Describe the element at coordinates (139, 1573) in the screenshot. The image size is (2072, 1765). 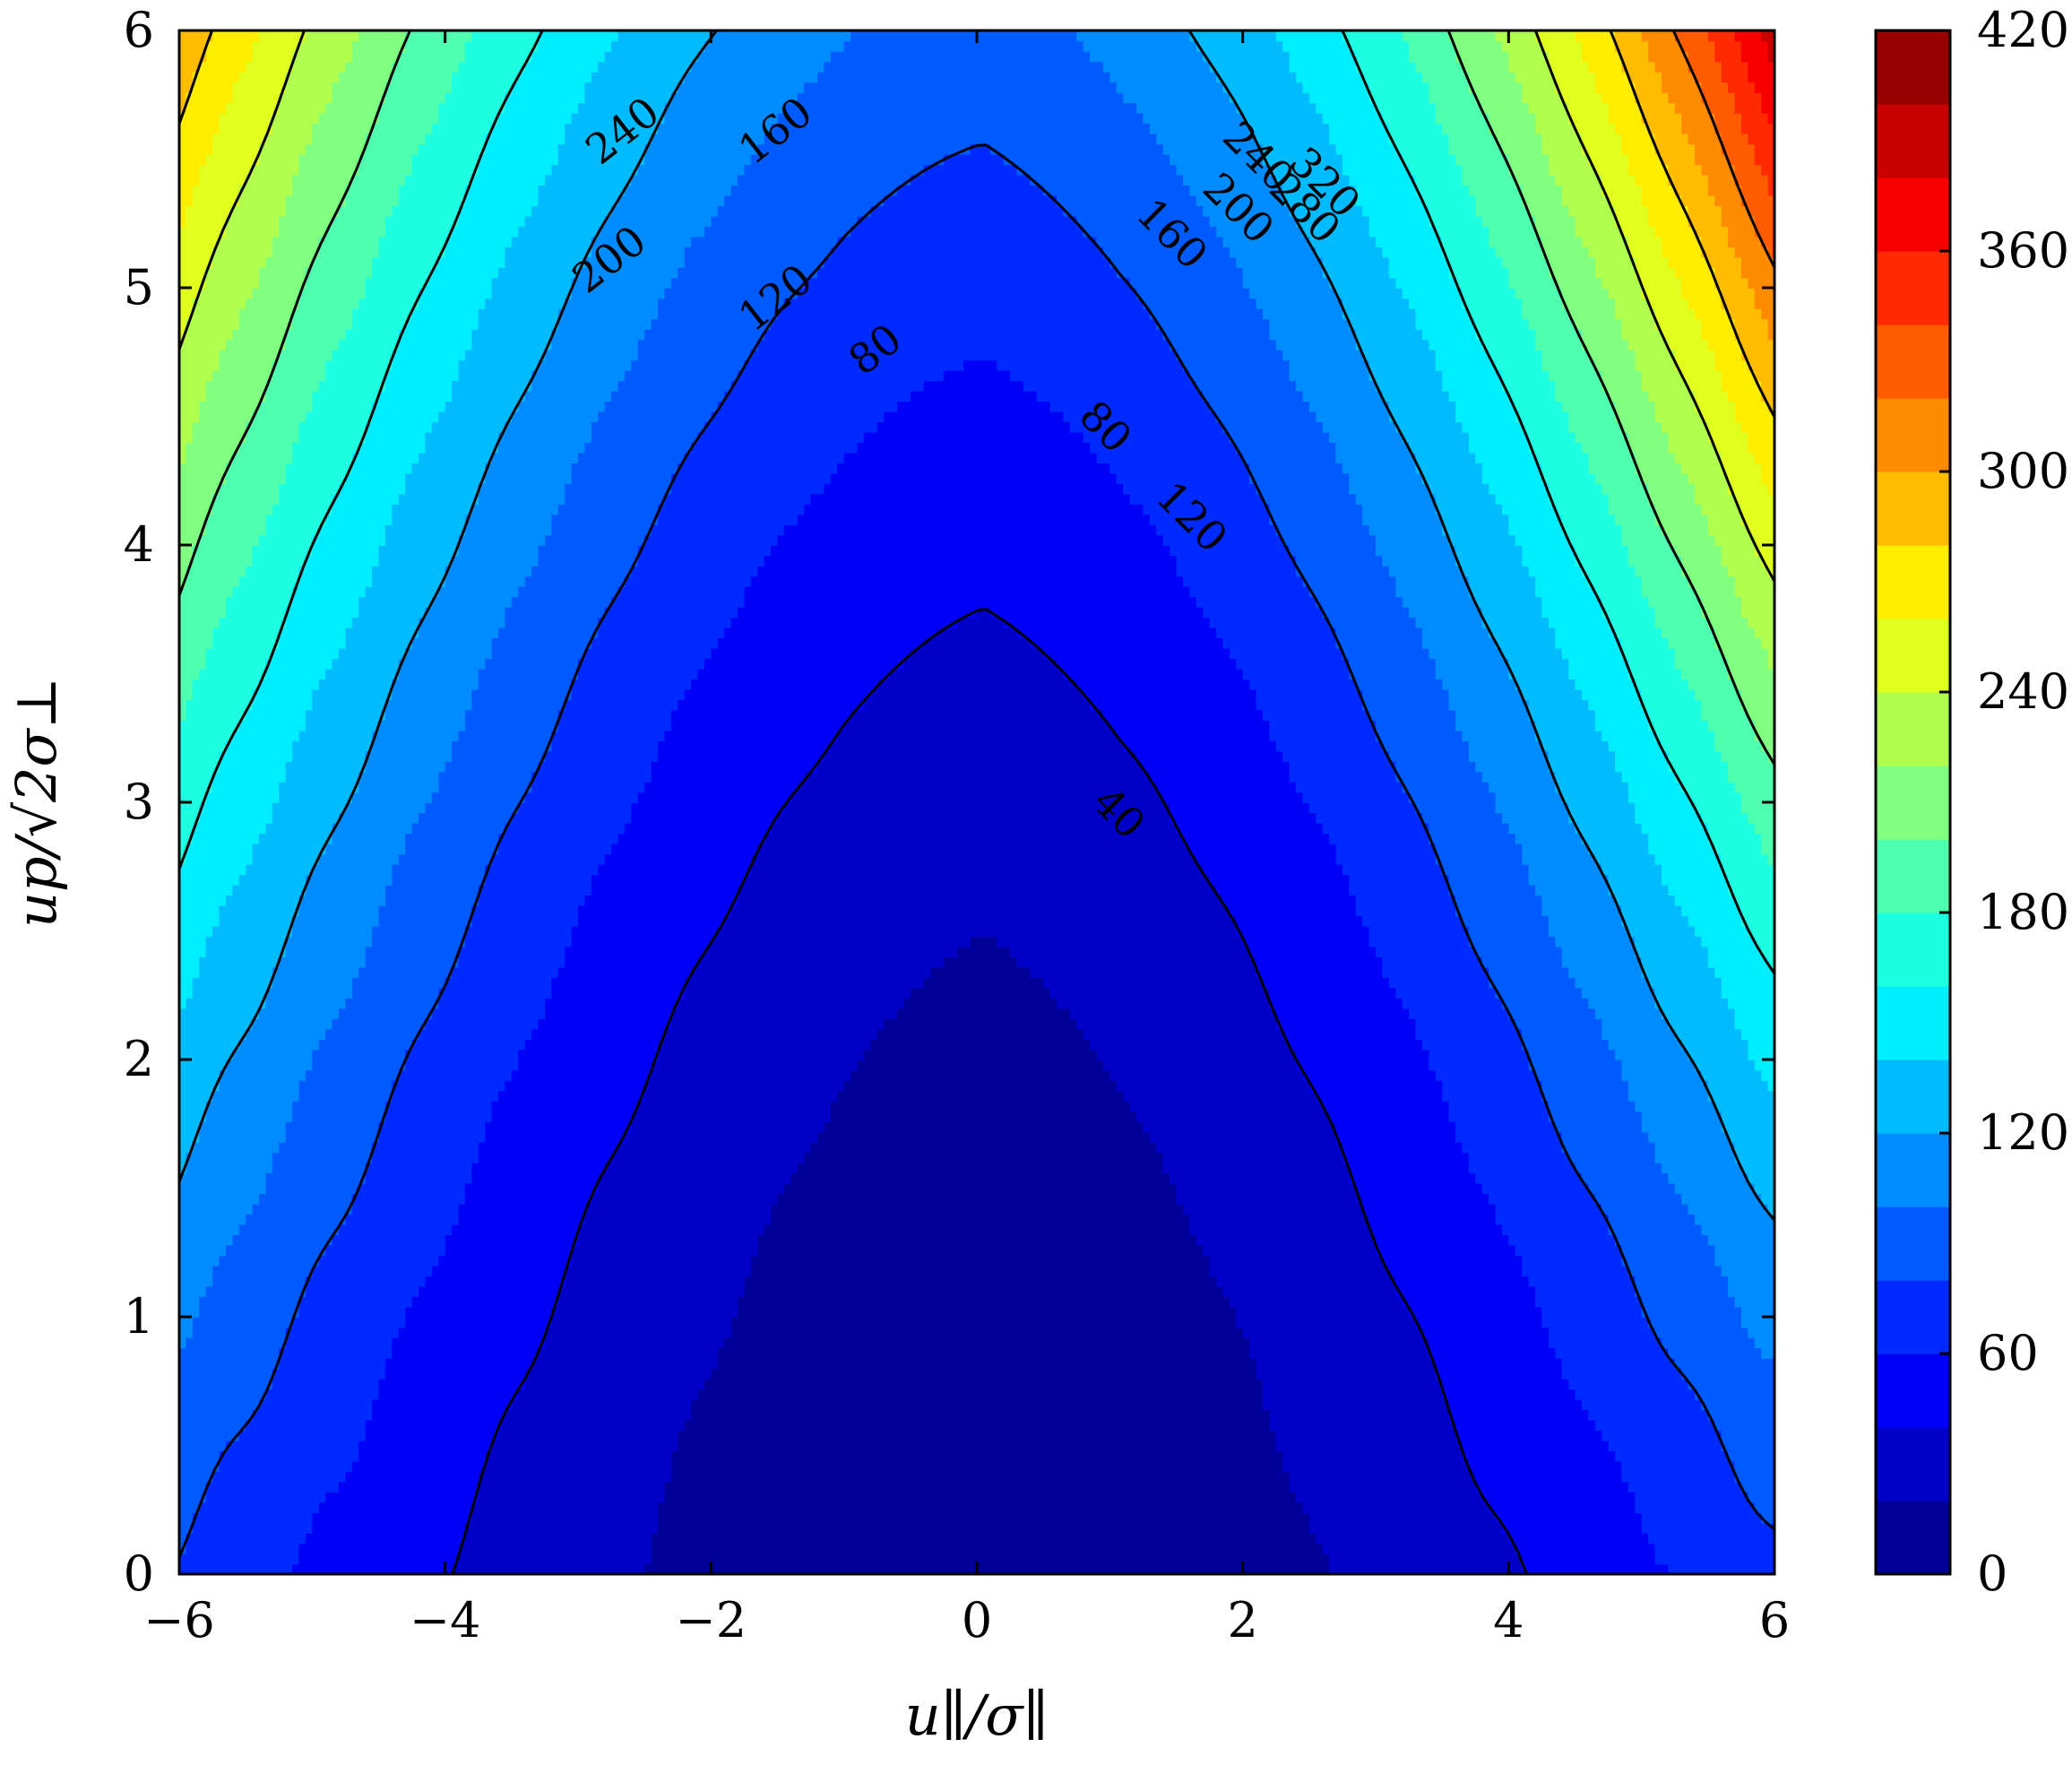
I see `y-tick-label: 0` at that location.